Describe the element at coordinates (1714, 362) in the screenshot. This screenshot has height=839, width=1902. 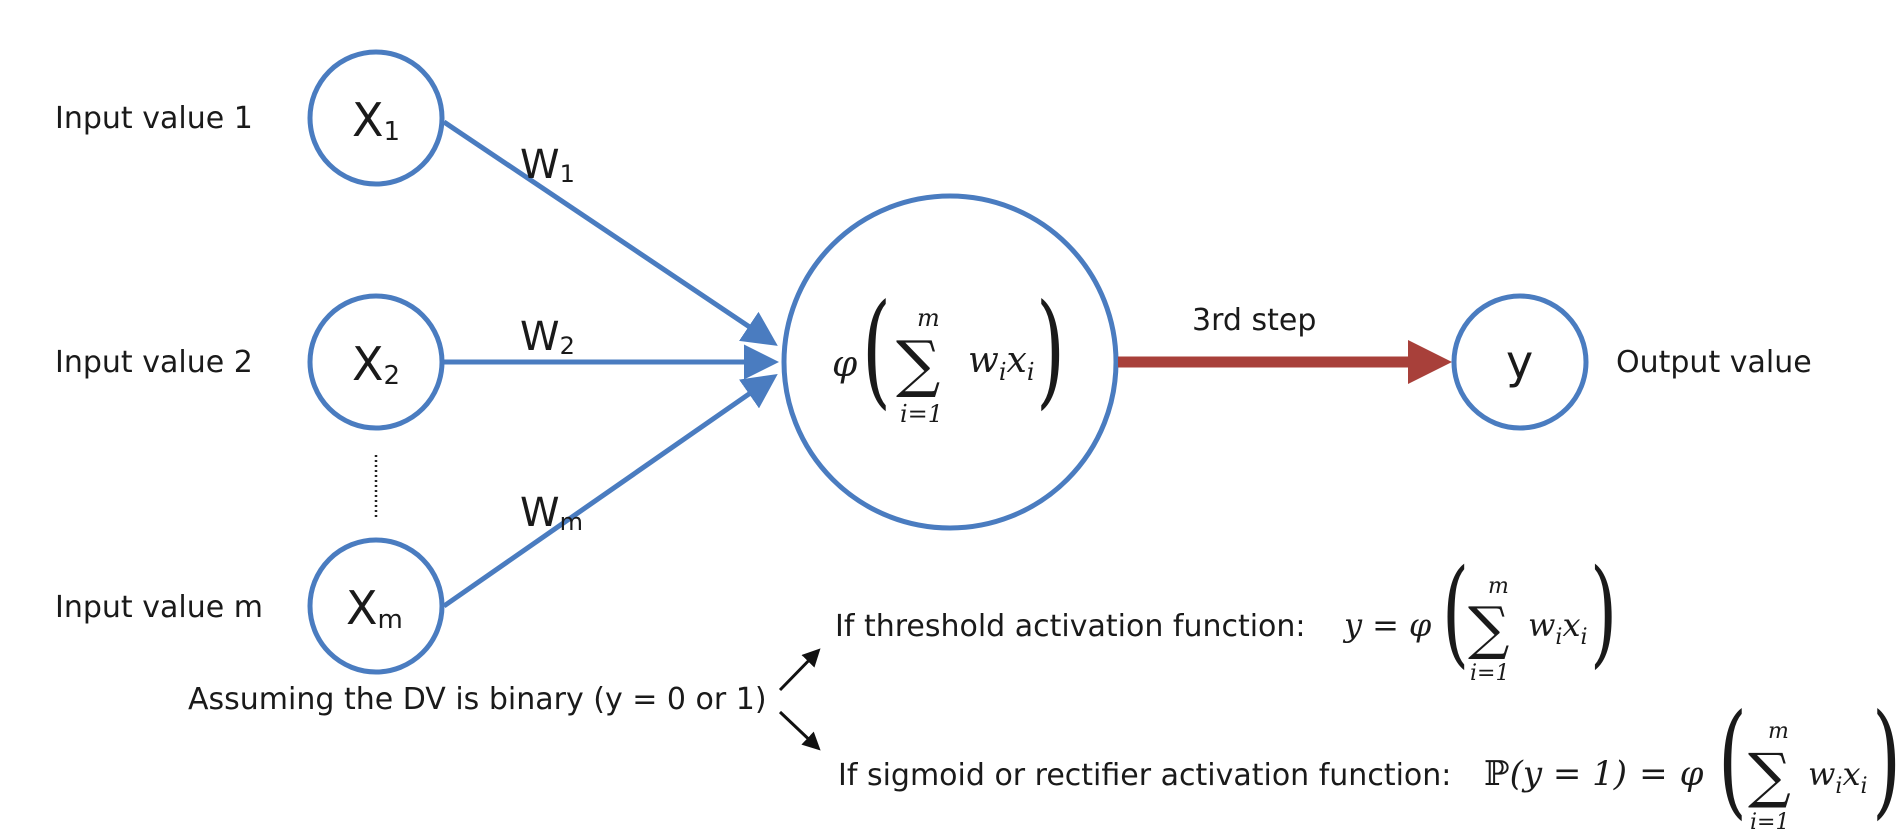
I see `output-label: Output value` at that location.